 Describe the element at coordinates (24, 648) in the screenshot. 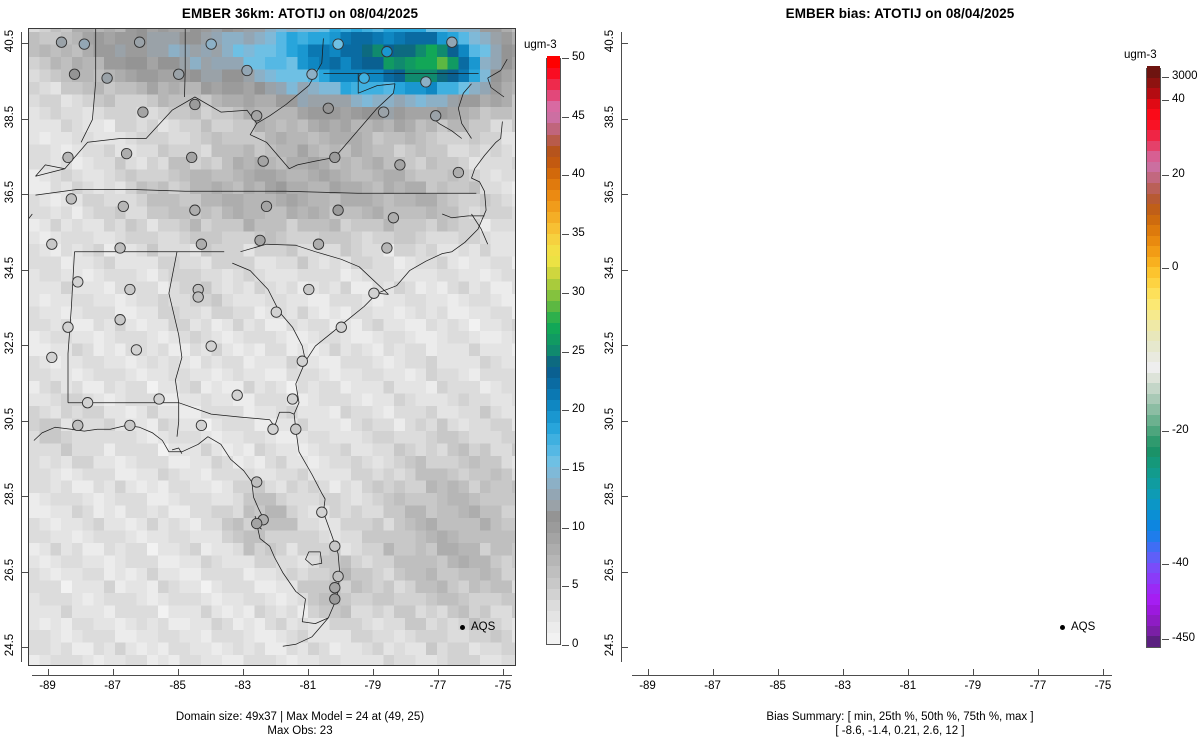

I see `y-axis-tick` at that location.